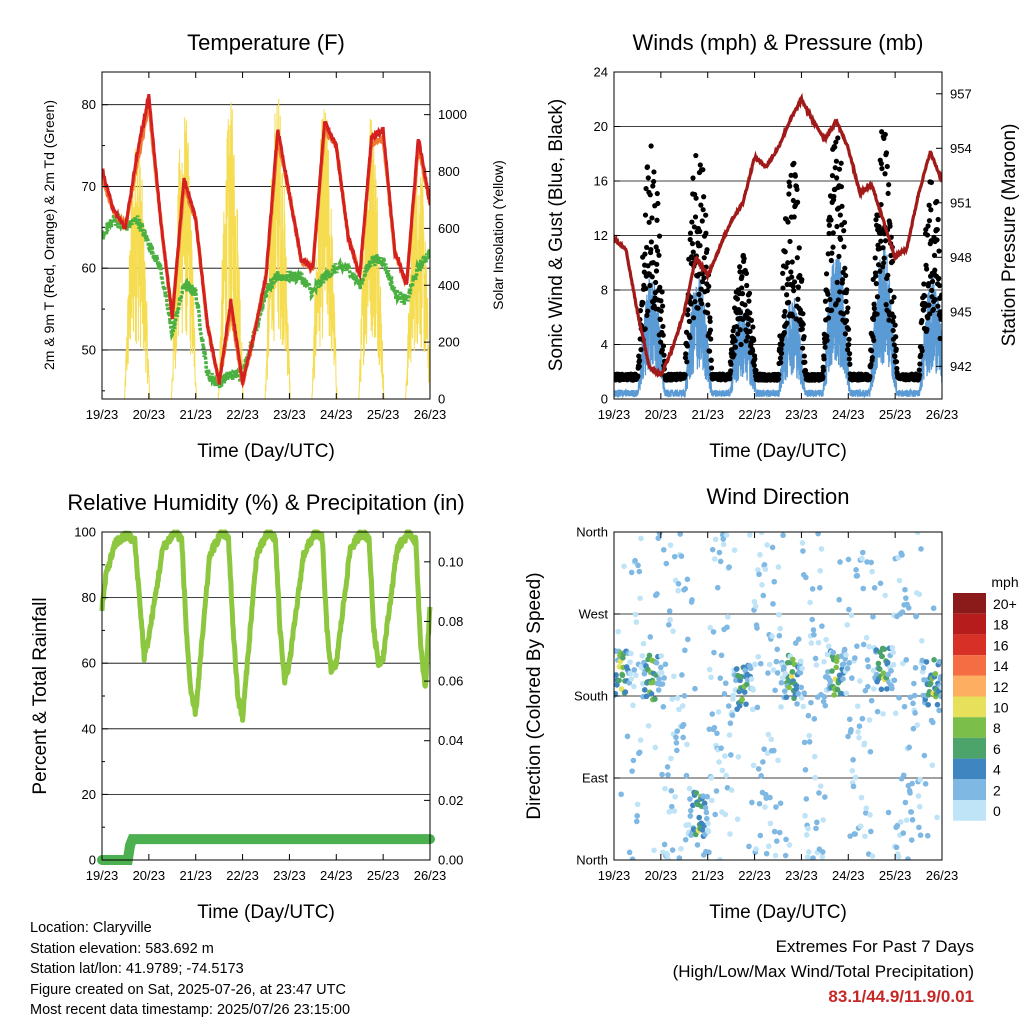 This screenshot has height=1024, width=1024. I want to click on y-tick-label-right: 942, so click(961, 366).